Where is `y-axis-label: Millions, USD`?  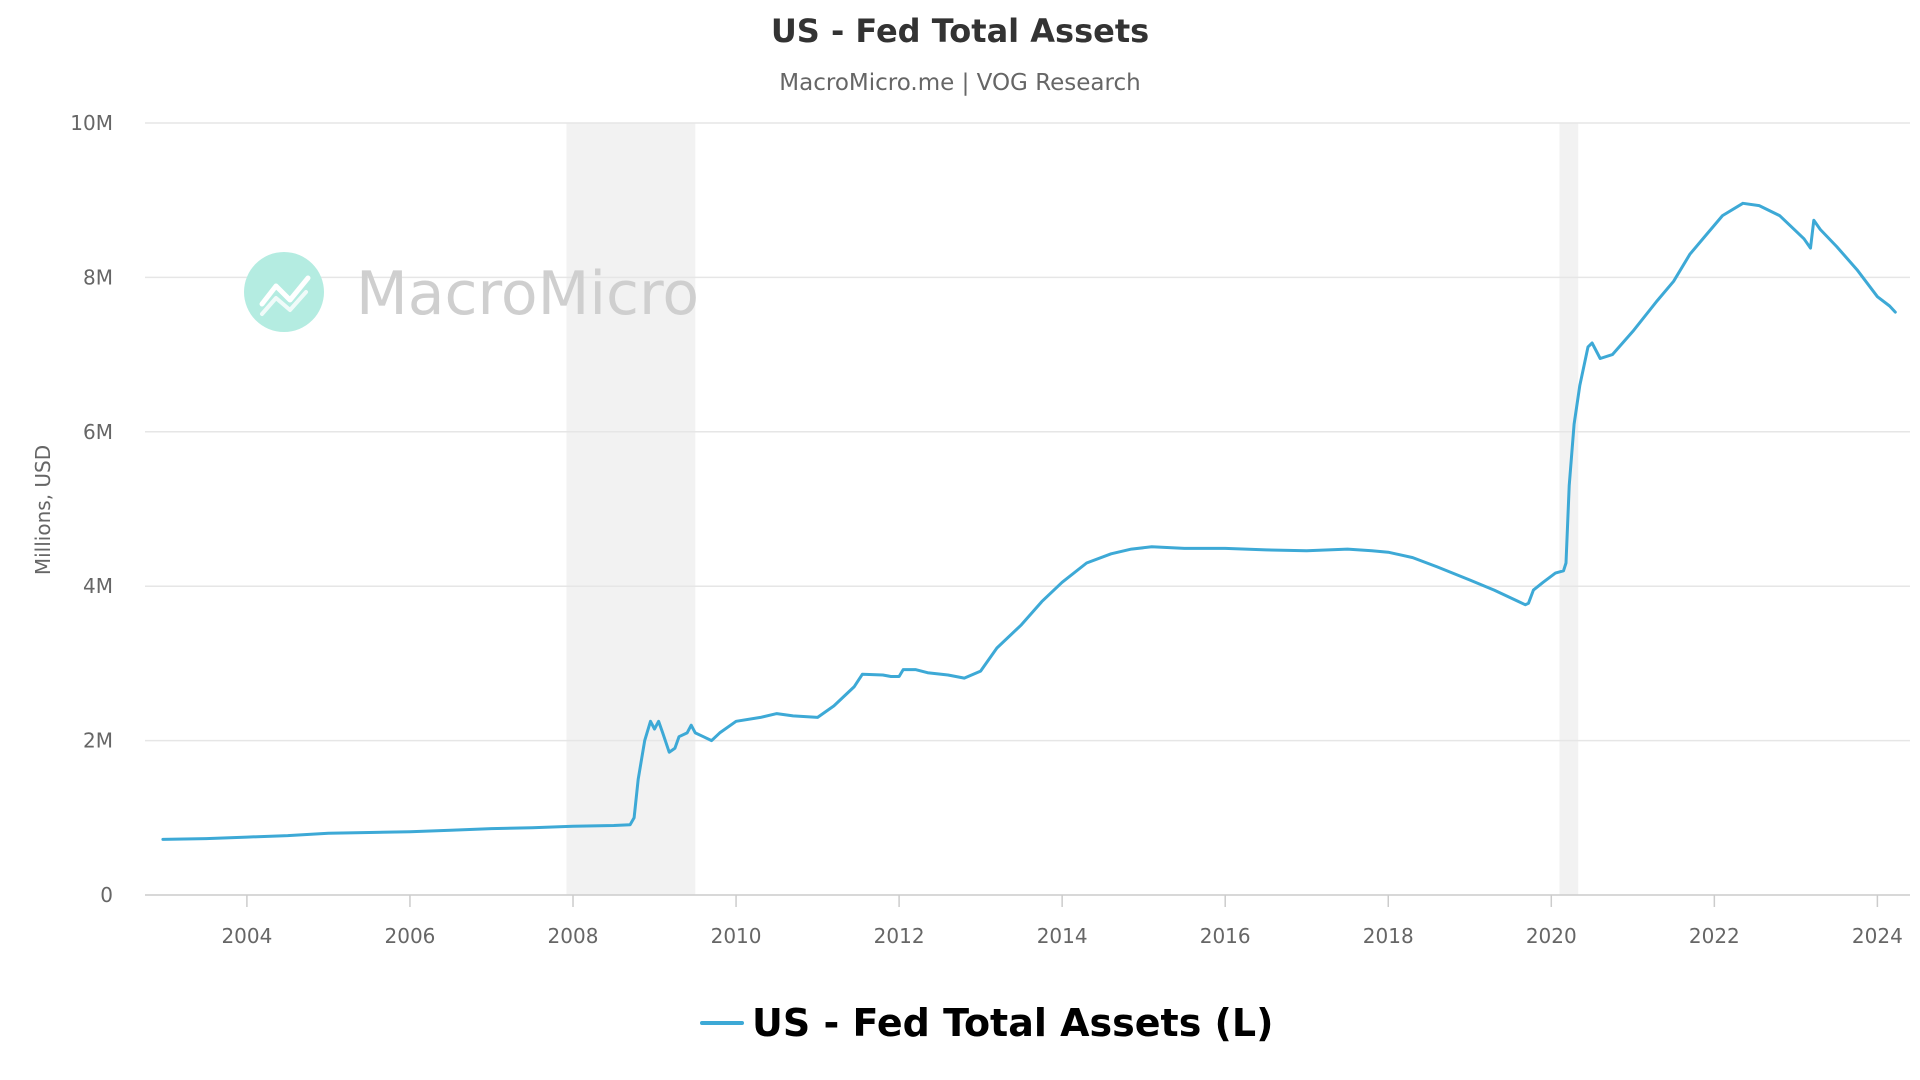
y-axis-label: Millions, USD is located at coordinates (43, 510).